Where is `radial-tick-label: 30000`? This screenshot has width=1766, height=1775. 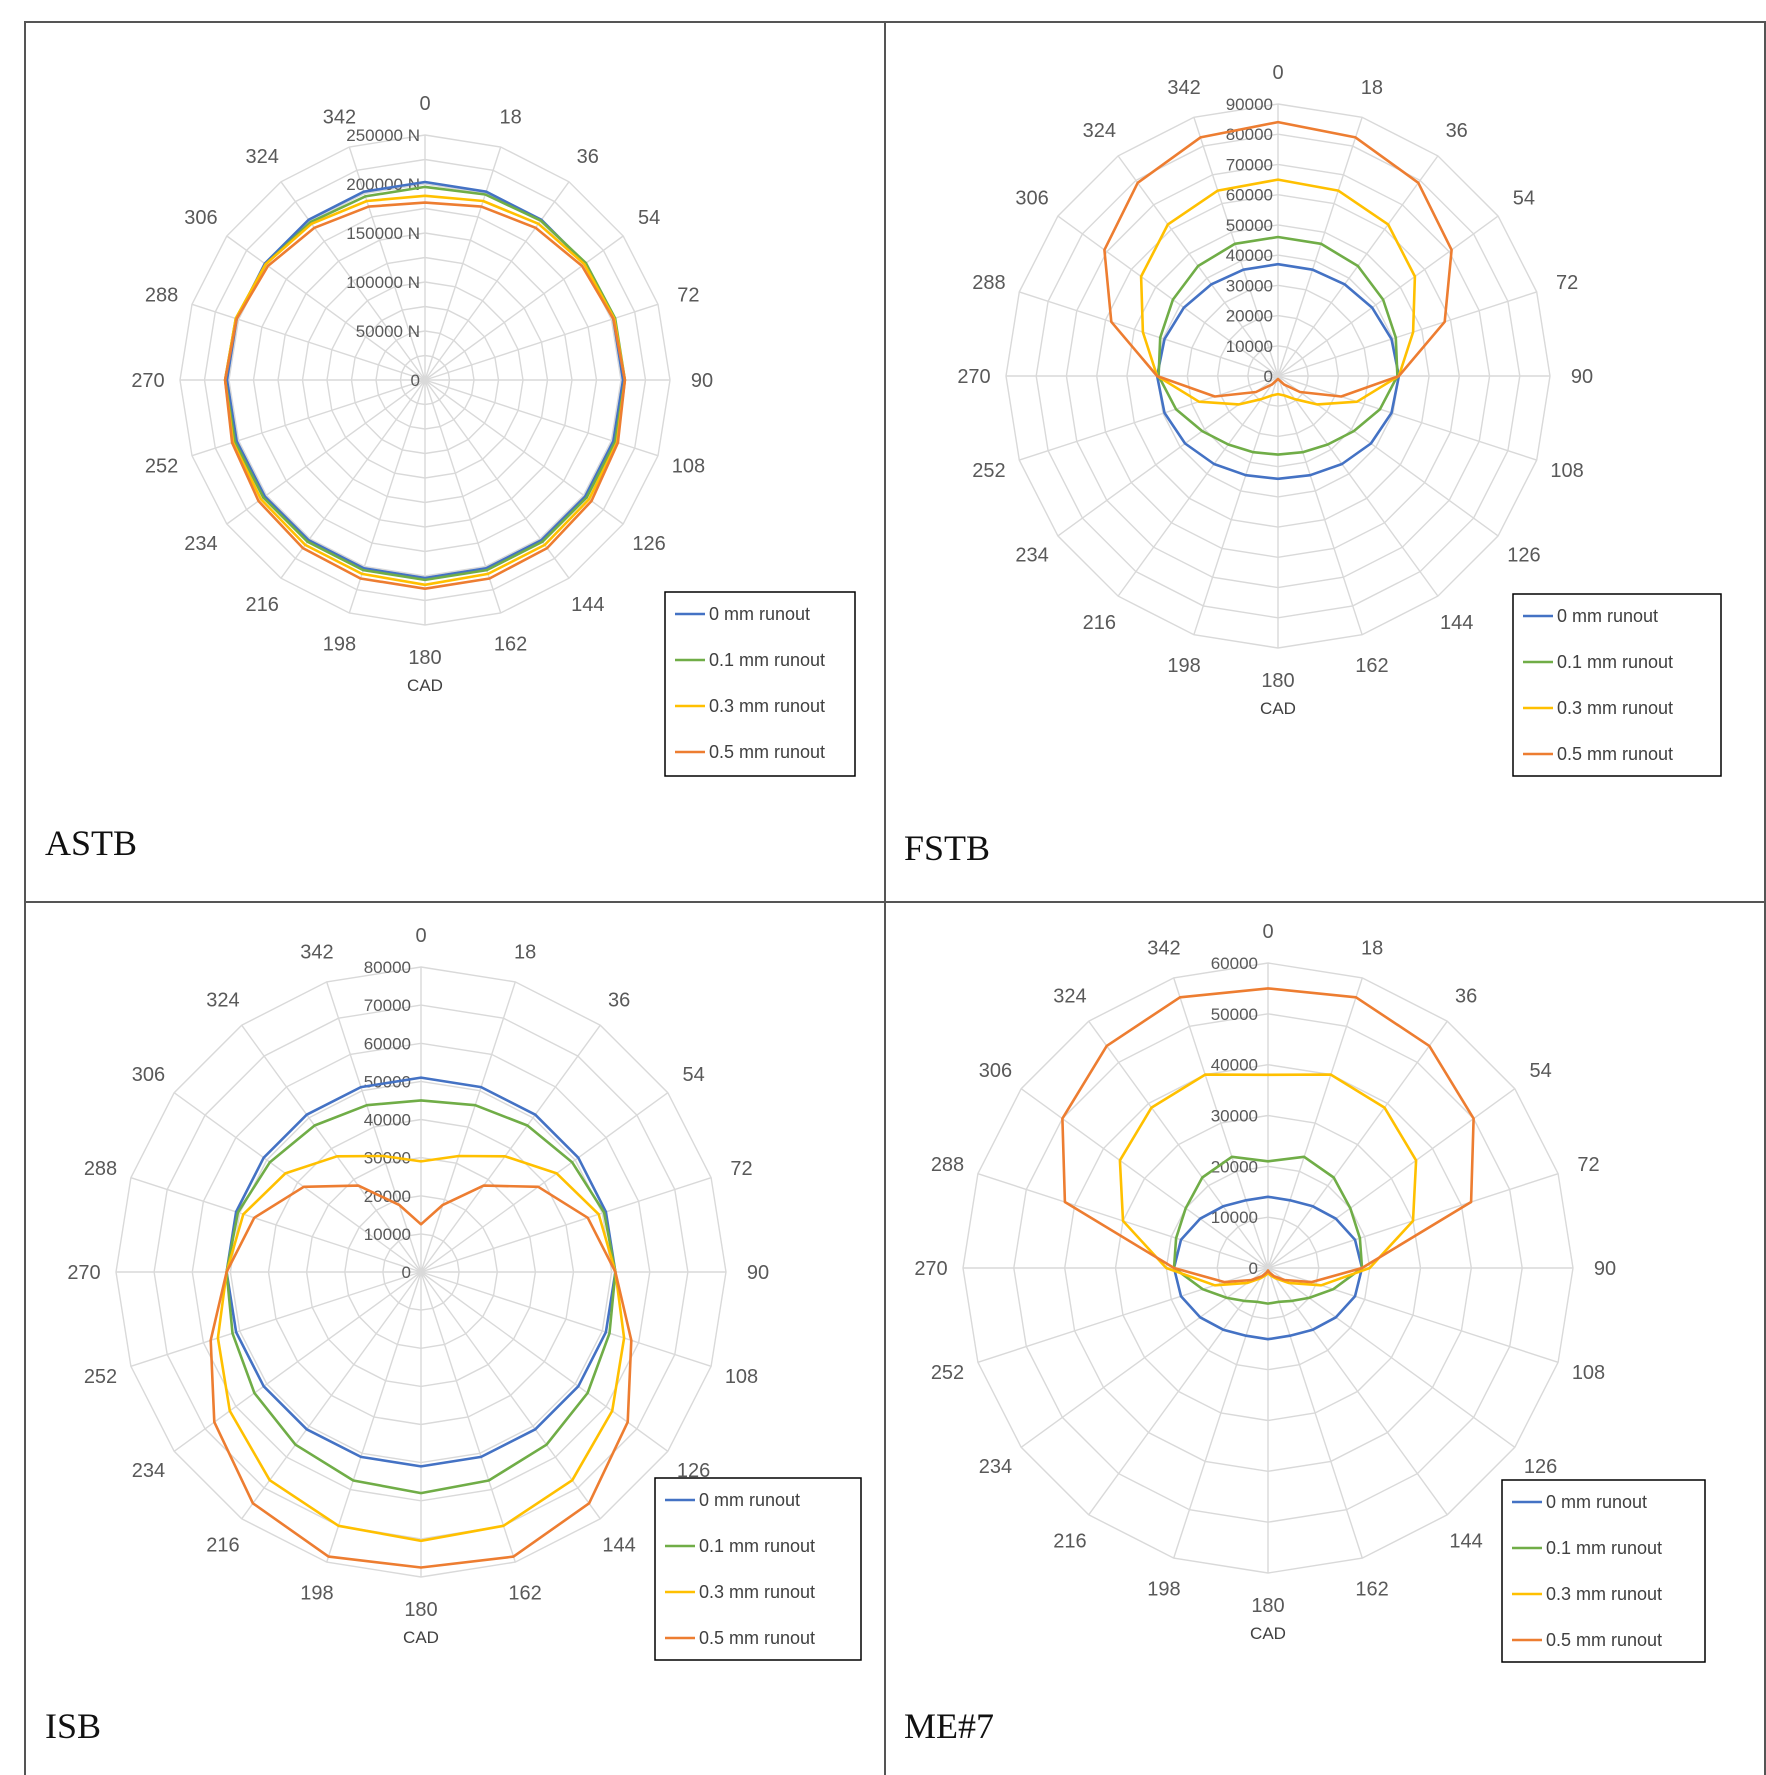 radial-tick-label: 30000 is located at coordinates (1249, 285).